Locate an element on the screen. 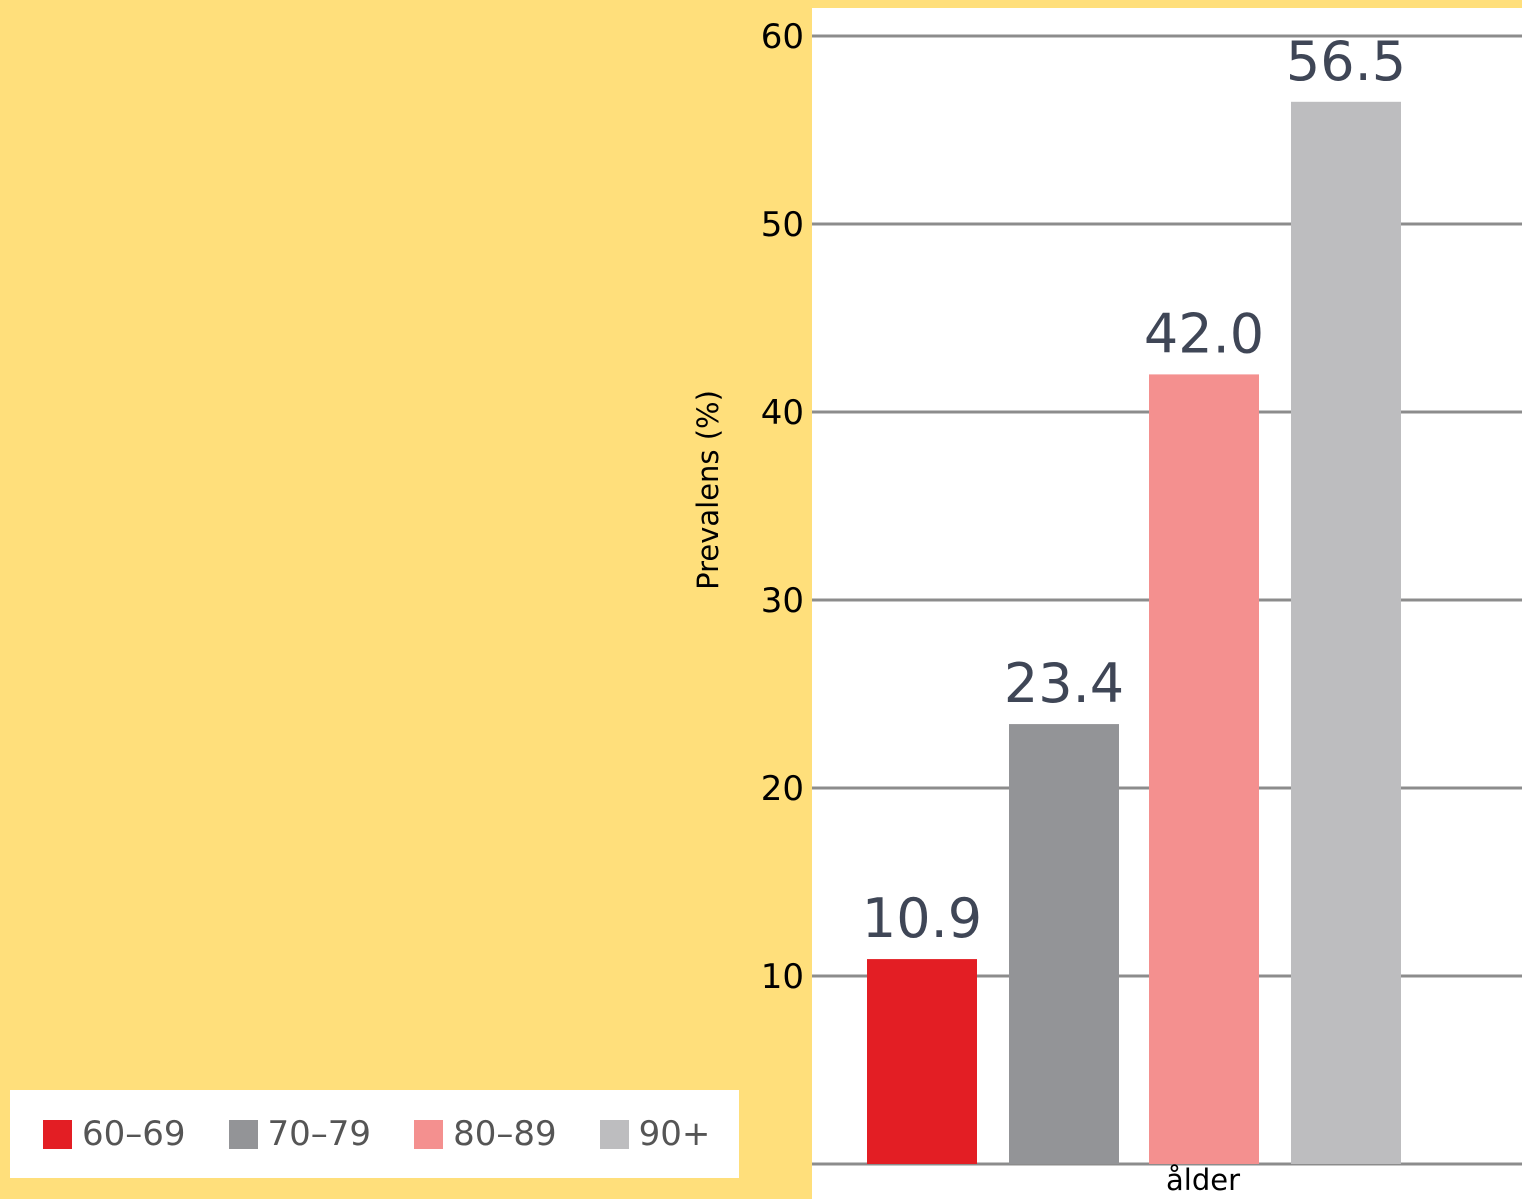  y-tick-label: 50 is located at coordinates (782, 225).